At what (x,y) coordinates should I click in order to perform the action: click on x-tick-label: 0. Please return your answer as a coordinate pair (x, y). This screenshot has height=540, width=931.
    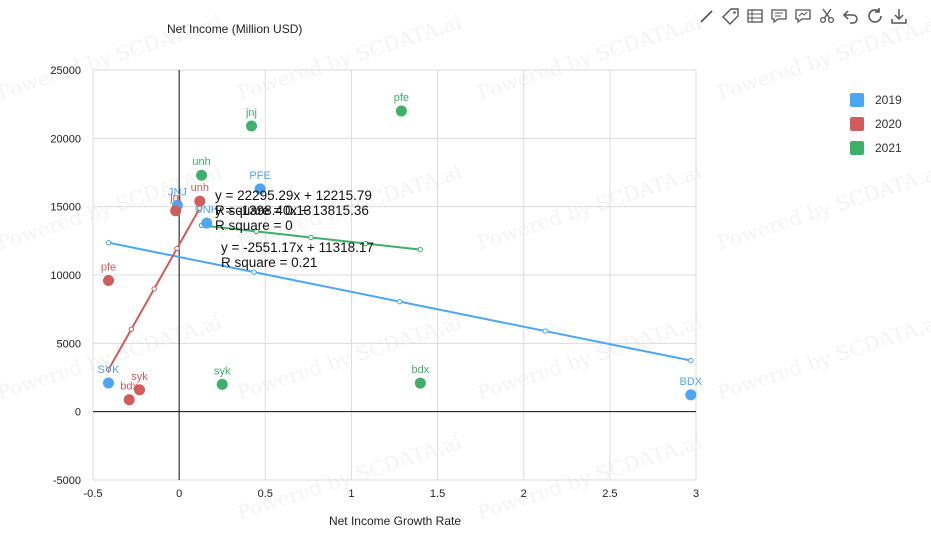
    Looking at the image, I should click on (179, 494).